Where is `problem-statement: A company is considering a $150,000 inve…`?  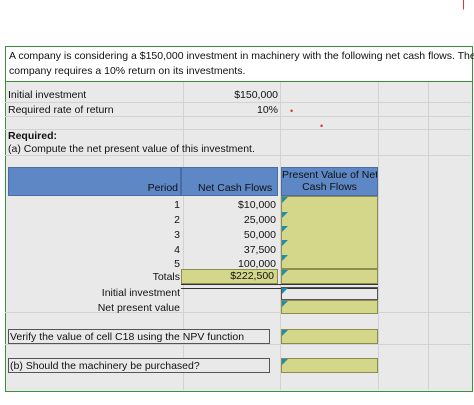
problem-statement: A company is considering a $150,000 inve… is located at coordinates (239, 64).